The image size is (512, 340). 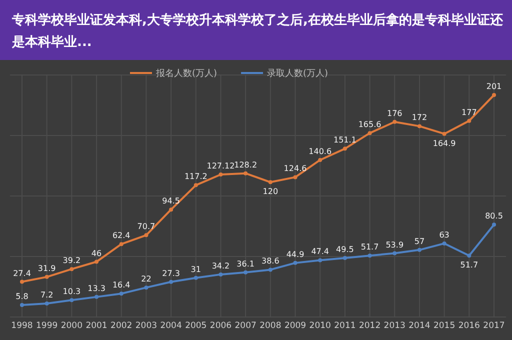 I want to click on data-label: 39.2, so click(x=71, y=261).